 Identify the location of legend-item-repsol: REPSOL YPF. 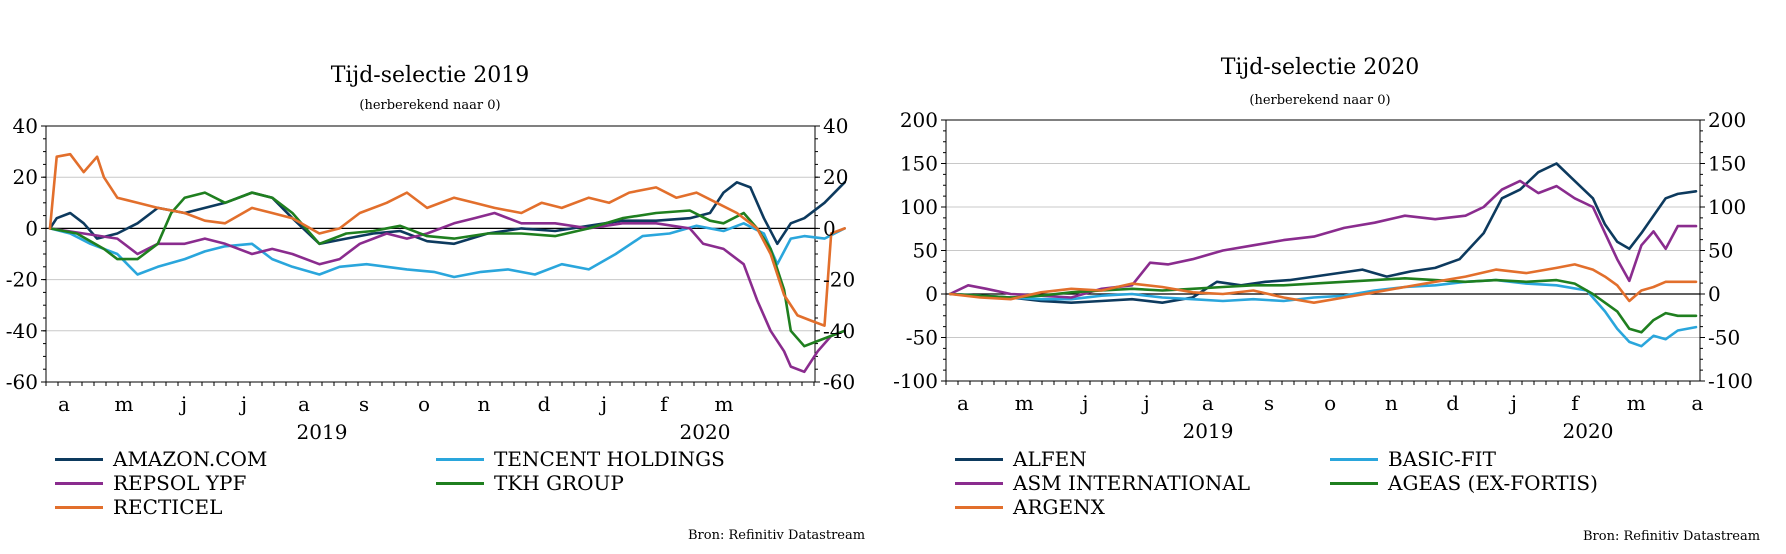
(150, 483).